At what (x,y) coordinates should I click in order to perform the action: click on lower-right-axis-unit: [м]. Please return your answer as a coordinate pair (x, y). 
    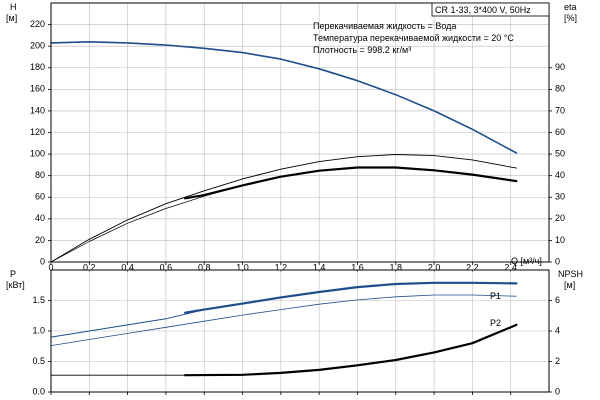
    Looking at the image, I should click on (569, 285).